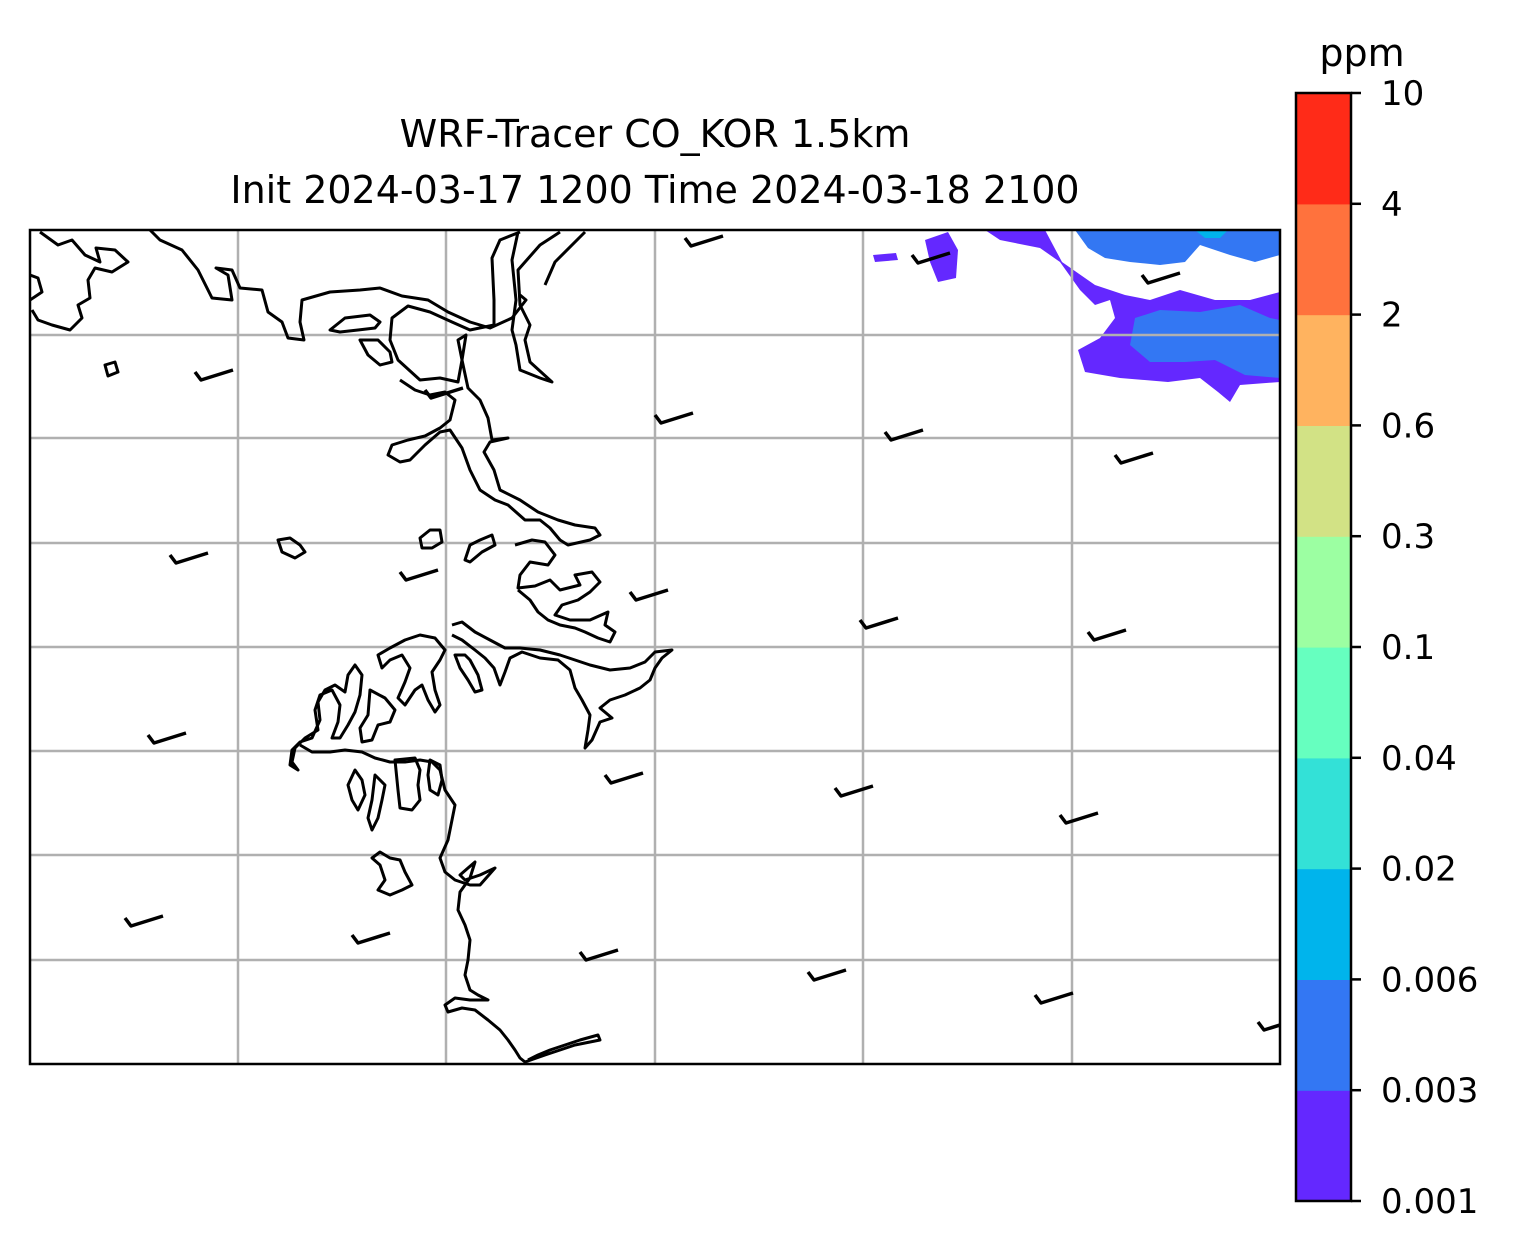  I want to click on colorbar-tick-label: 10, so click(1402, 94).